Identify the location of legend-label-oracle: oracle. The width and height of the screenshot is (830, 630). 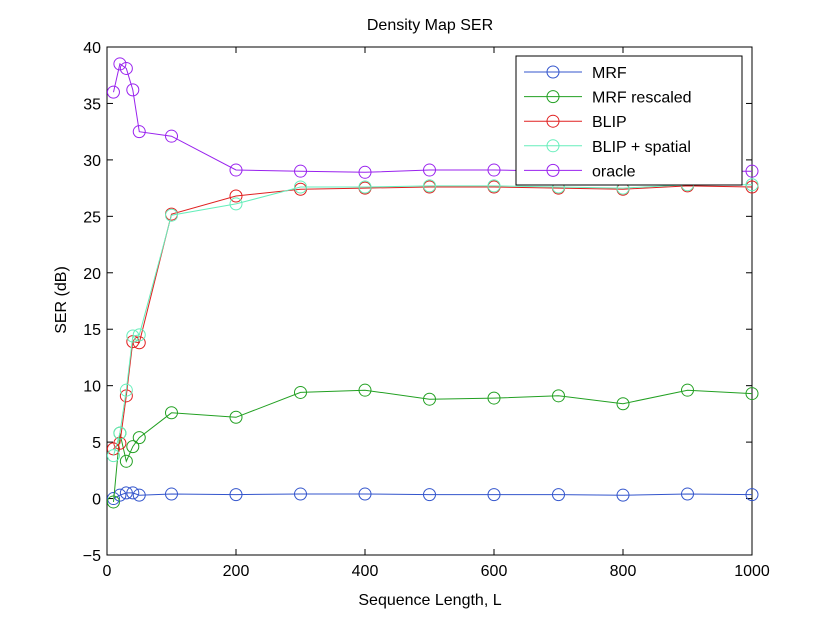
(614, 171).